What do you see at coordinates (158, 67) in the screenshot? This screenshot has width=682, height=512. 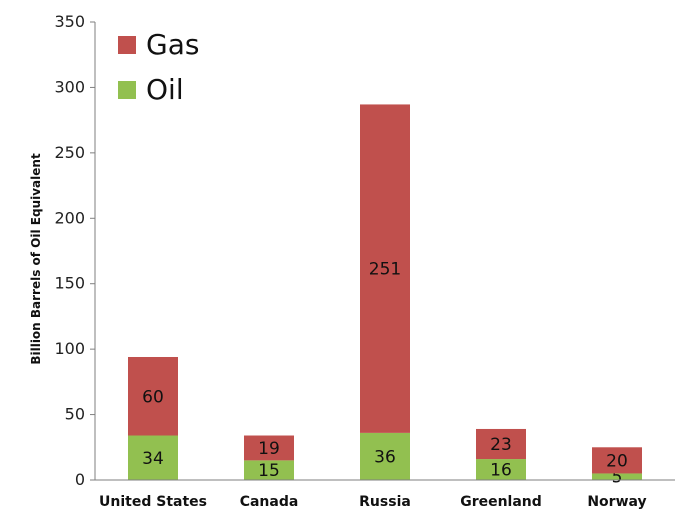 I see `legend: Gas Oil` at bounding box center [158, 67].